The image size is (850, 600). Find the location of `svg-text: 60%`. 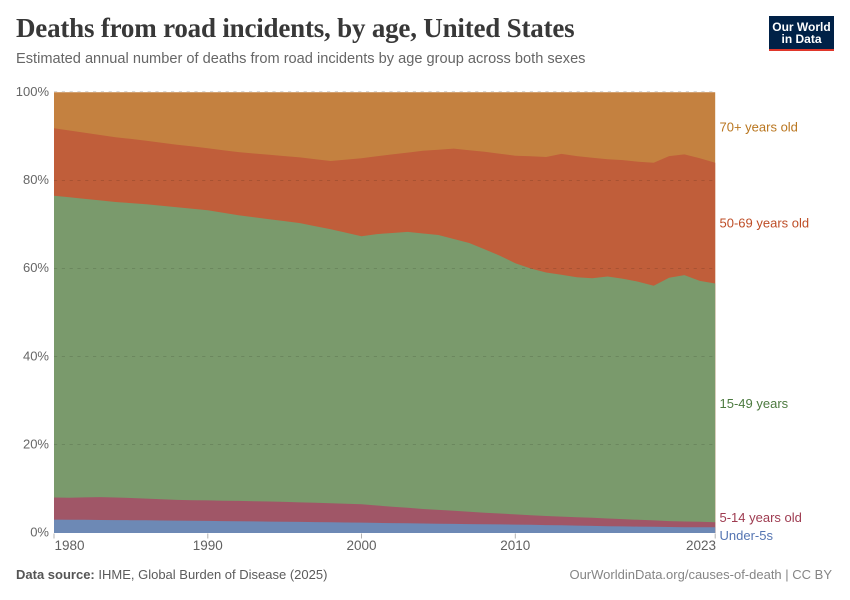

svg-text: 60% is located at coordinates (36, 267).